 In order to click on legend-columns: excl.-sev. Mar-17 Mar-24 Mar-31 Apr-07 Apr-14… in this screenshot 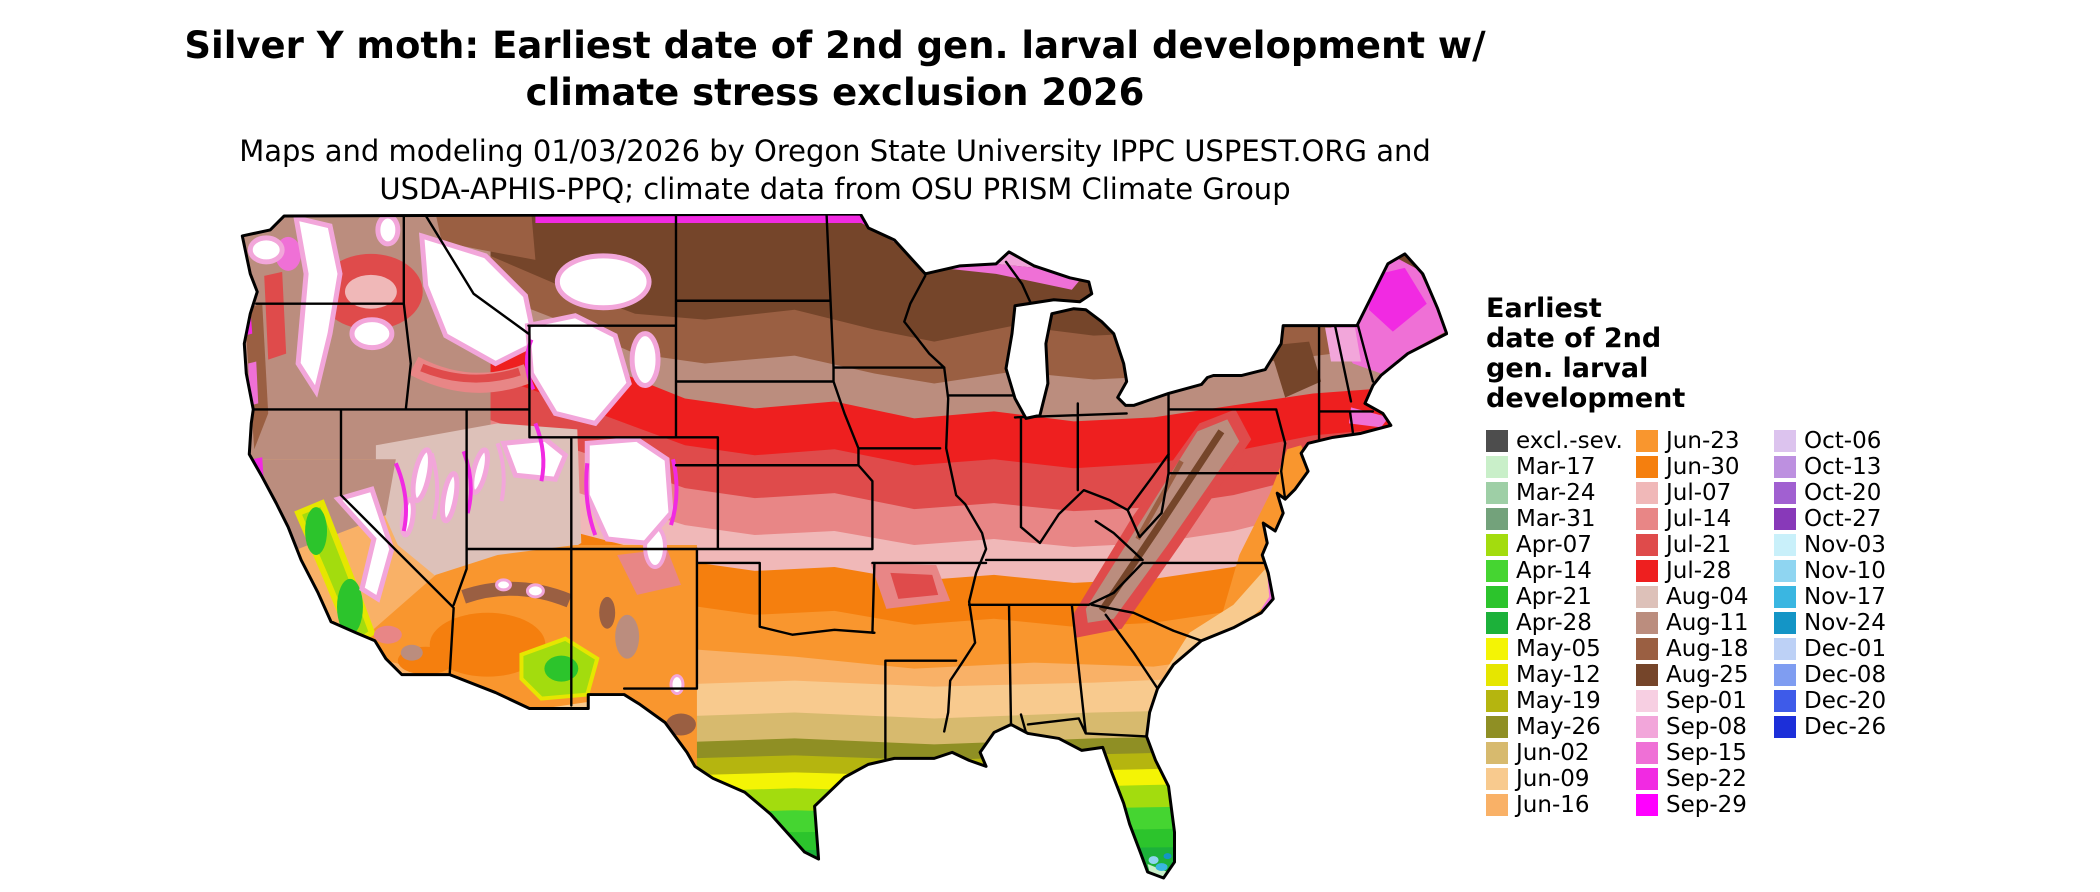, I will do `click(1746, 623)`.